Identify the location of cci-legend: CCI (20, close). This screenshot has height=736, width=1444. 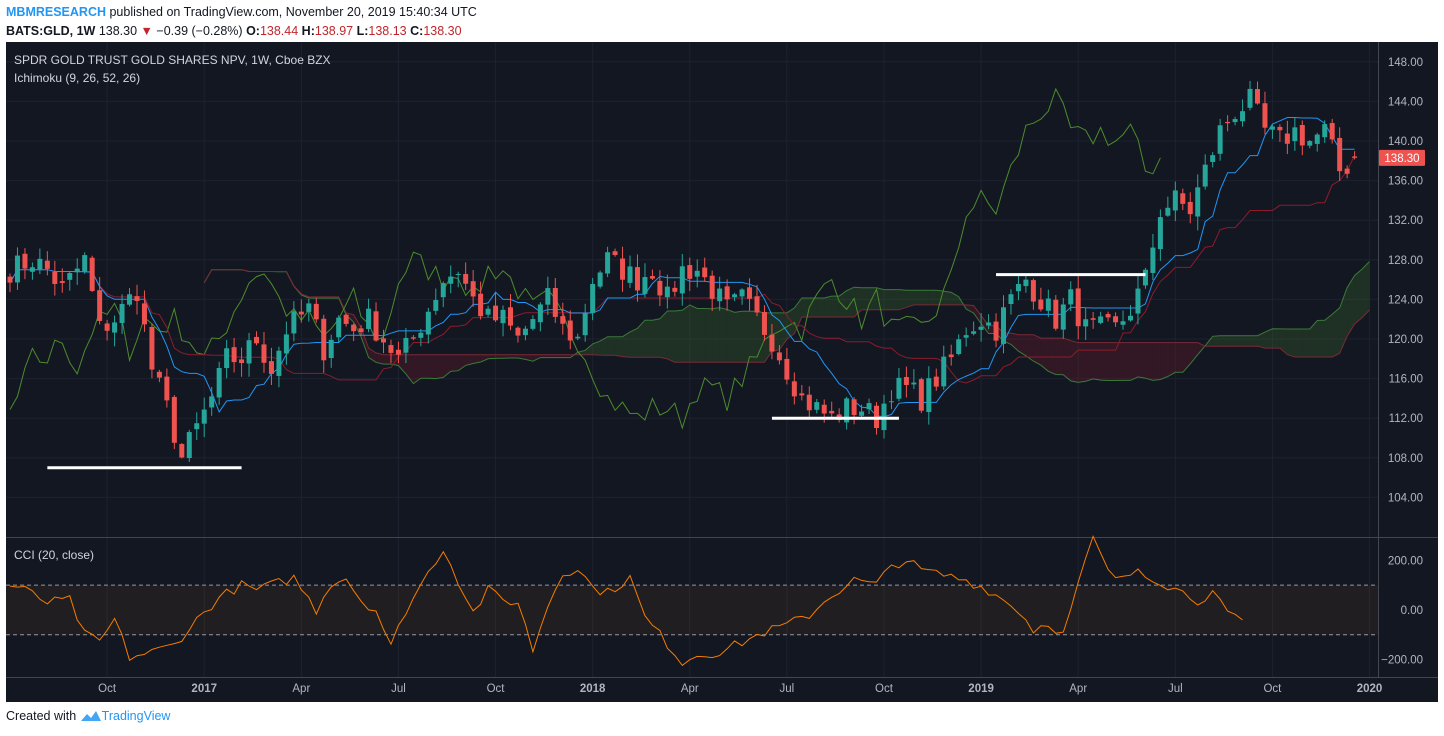
(54, 555).